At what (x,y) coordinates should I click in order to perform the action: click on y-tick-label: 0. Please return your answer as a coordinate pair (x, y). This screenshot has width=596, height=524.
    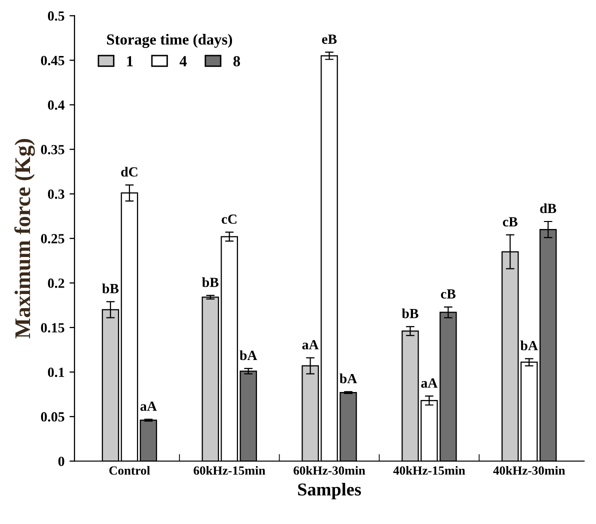
    Looking at the image, I should click on (61, 461).